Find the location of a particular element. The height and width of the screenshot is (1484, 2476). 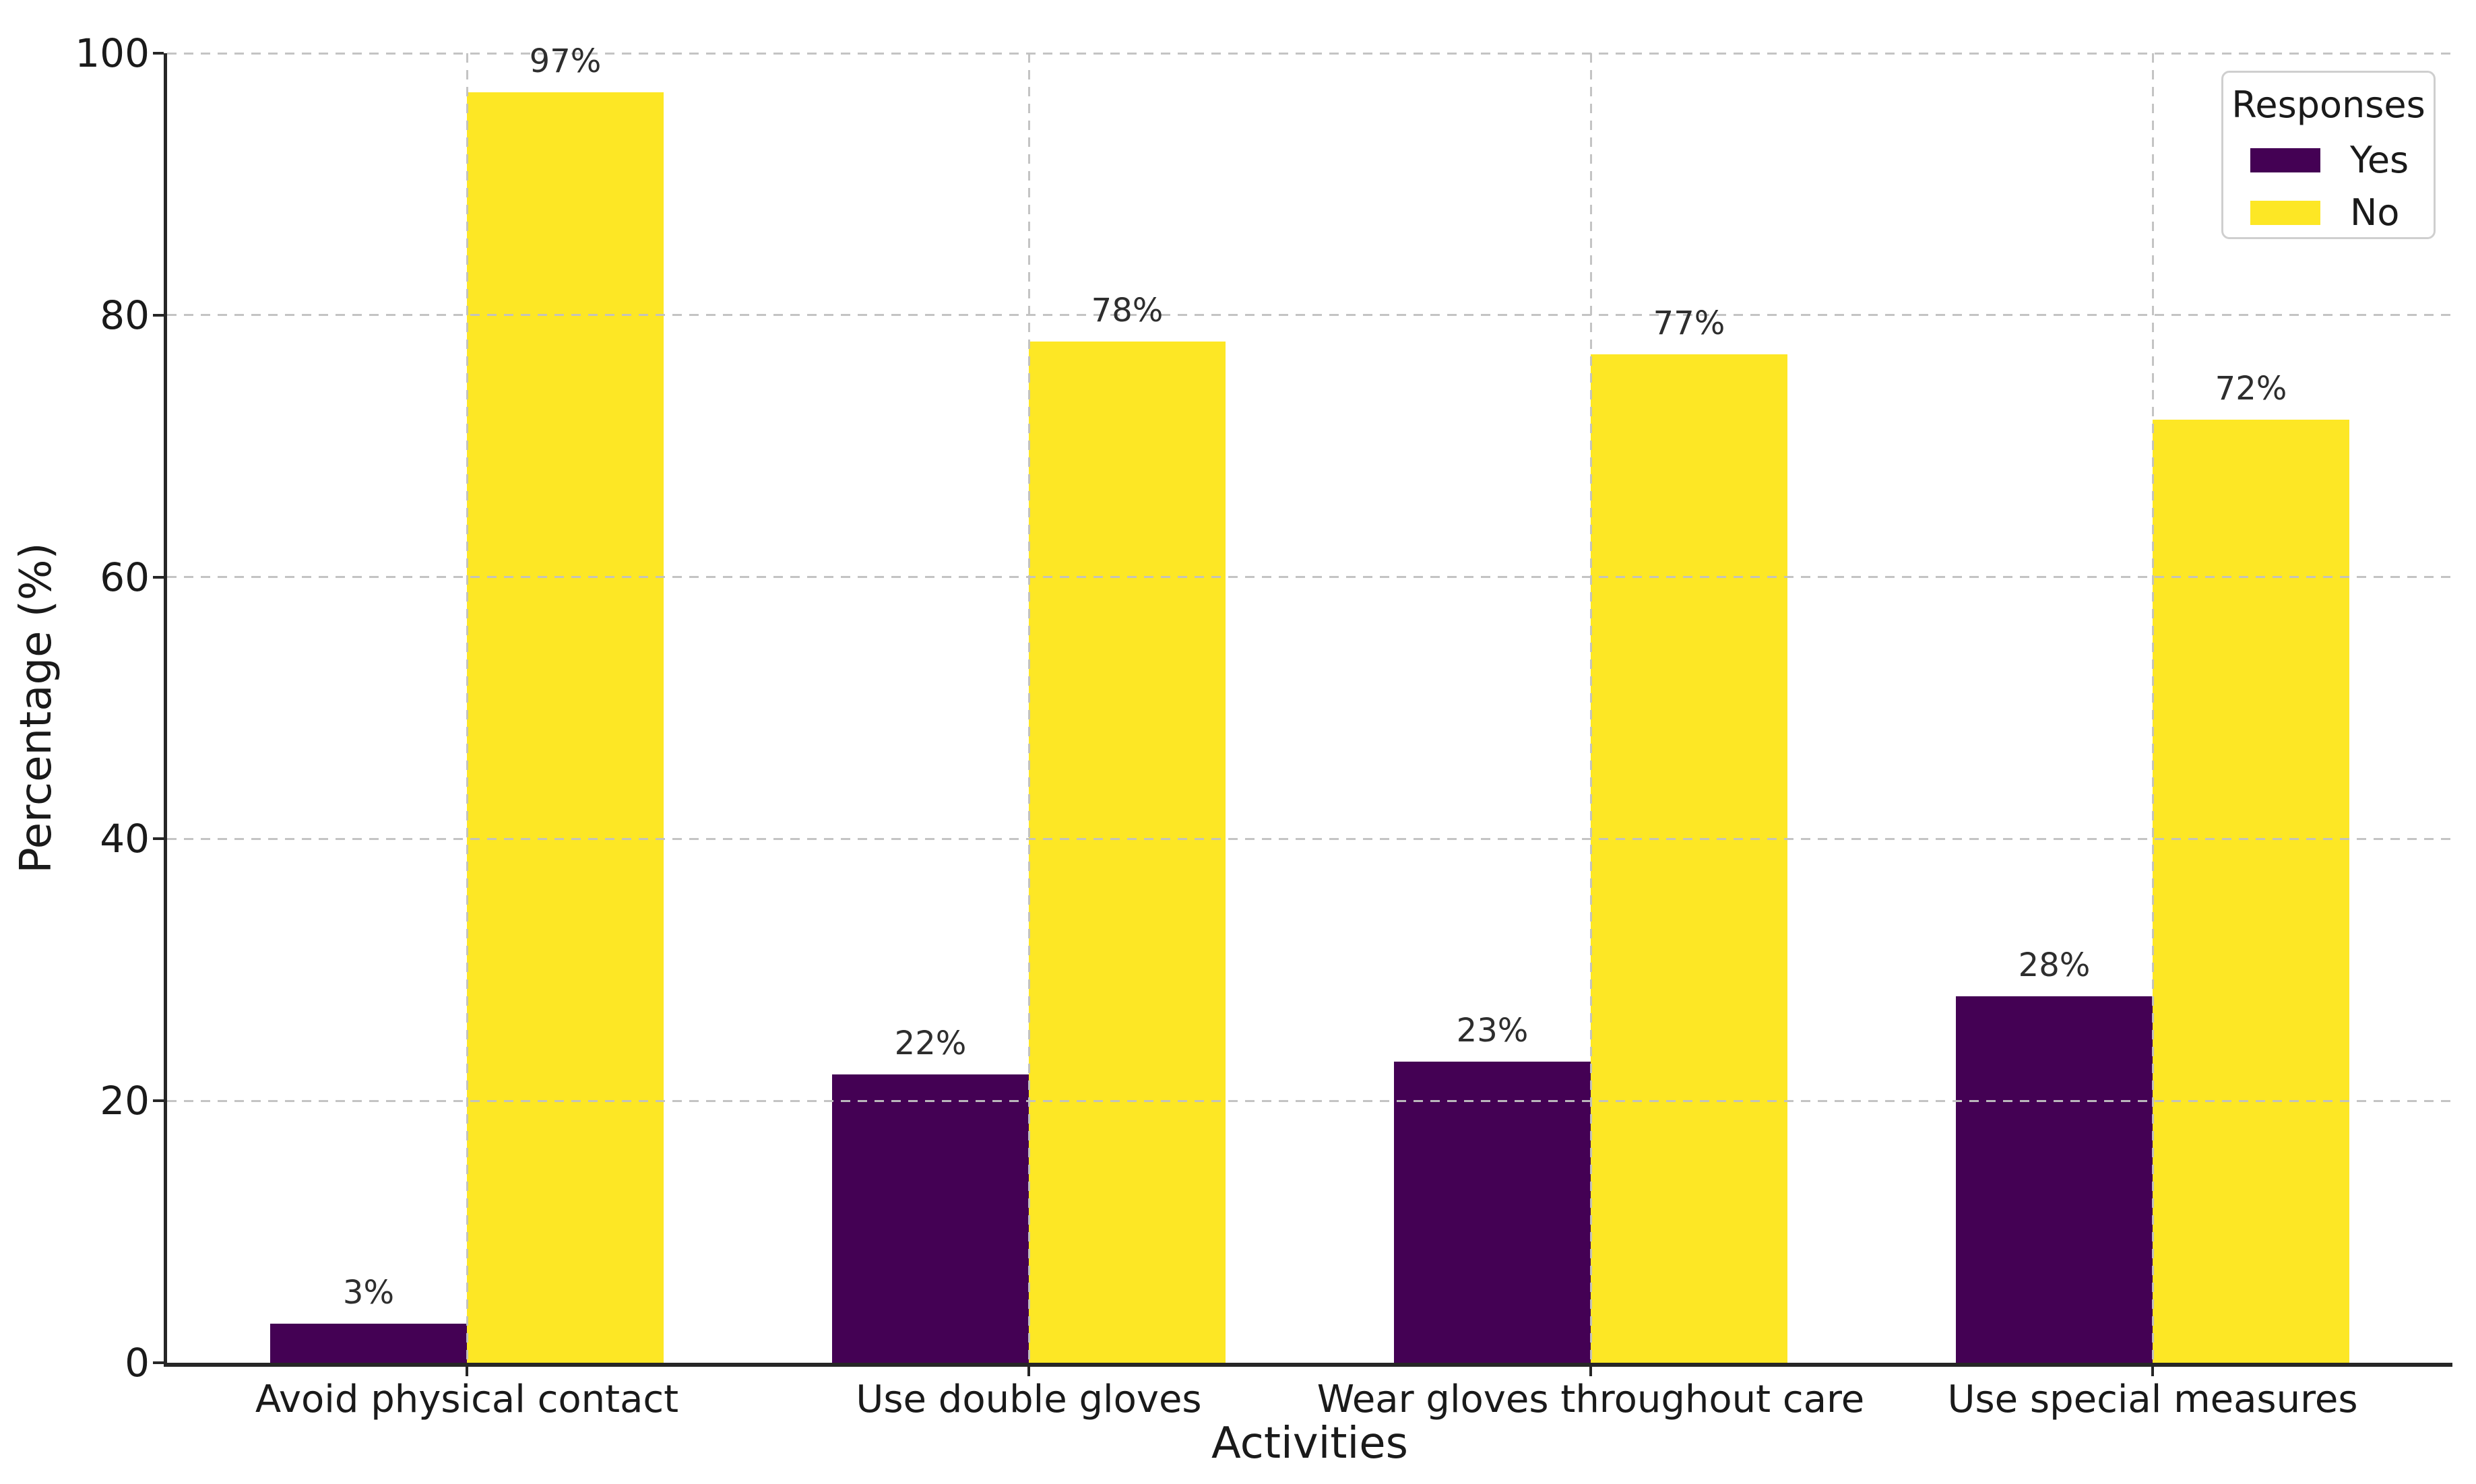

bar-value-label: 97% is located at coordinates (565, 61).